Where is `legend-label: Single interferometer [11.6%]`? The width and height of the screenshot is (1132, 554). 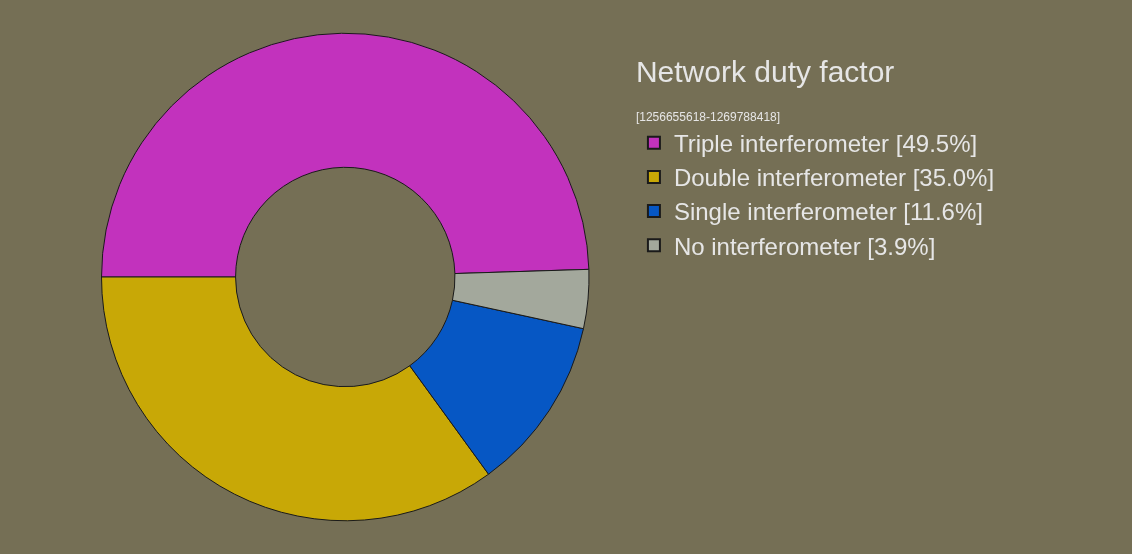 legend-label: Single interferometer [11.6%] is located at coordinates (828, 212).